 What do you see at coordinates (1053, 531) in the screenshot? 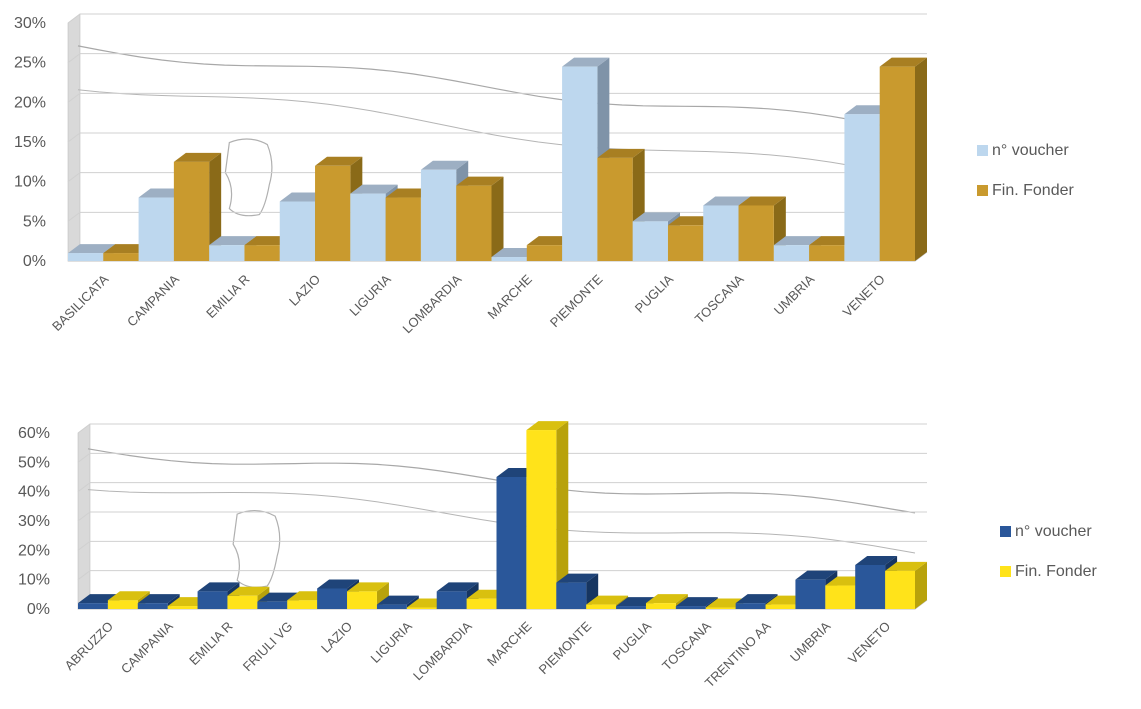
I see `legend-label: n° voucher` at bounding box center [1053, 531].